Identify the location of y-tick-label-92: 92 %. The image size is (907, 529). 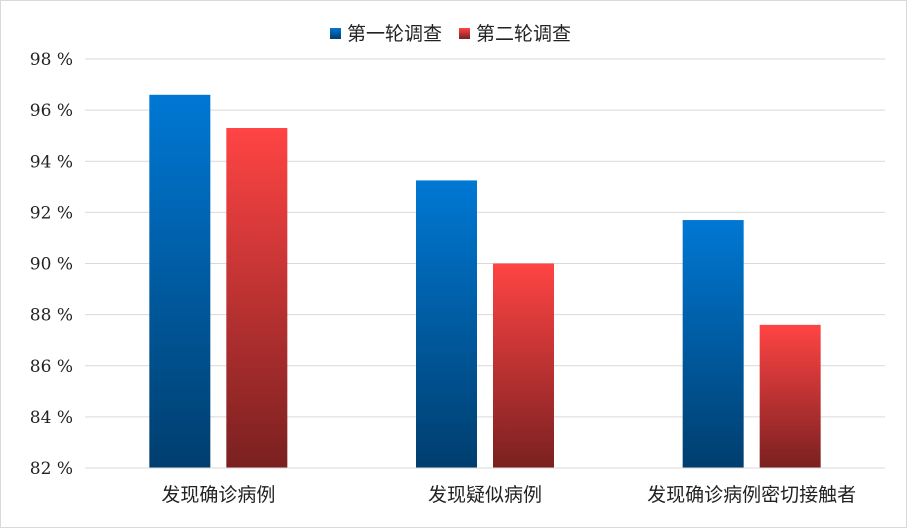
(51, 213).